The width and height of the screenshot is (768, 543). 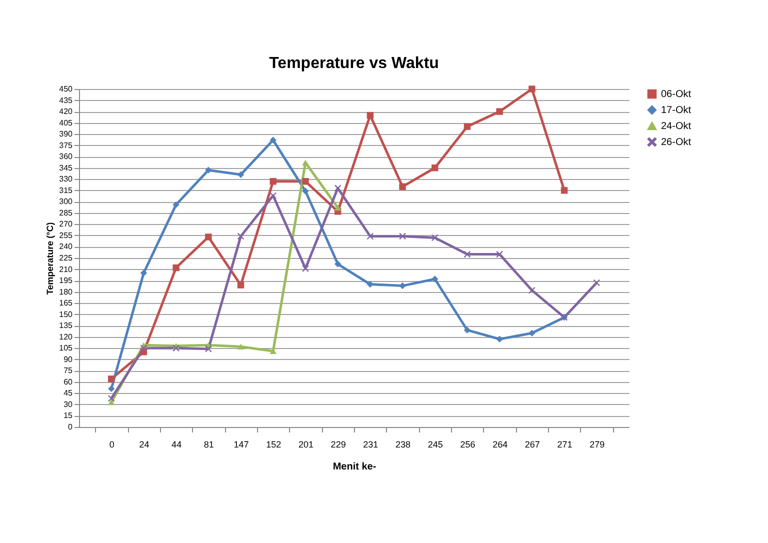 I want to click on y-tick-label: 45, so click(x=69, y=393).